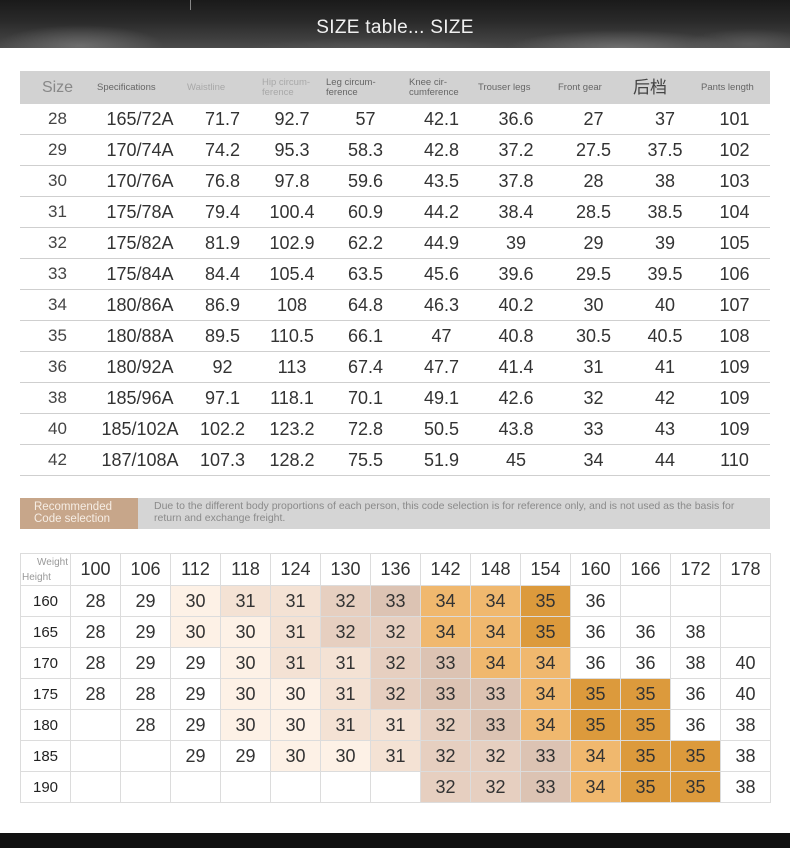  I want to click on table-cell: 45.6, so click(441, 274).